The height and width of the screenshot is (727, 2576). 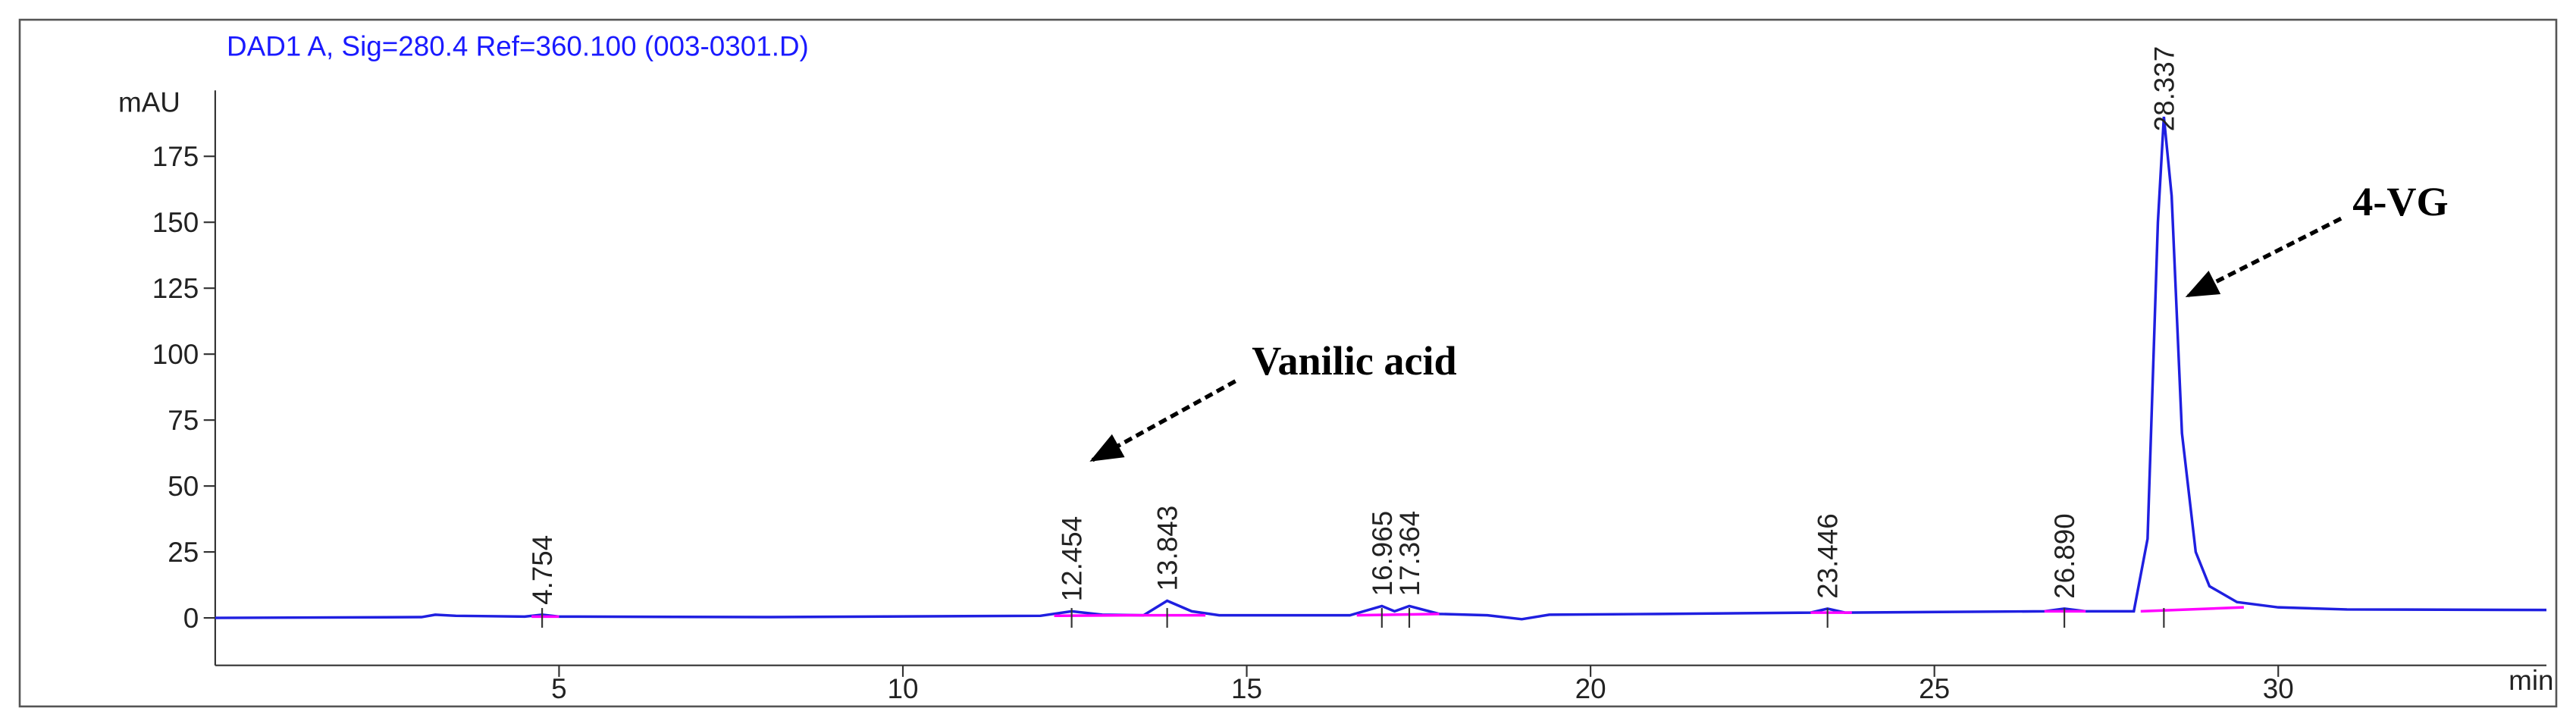 I want to click on peak-label: 12.454, so click(x=1072, y=559).